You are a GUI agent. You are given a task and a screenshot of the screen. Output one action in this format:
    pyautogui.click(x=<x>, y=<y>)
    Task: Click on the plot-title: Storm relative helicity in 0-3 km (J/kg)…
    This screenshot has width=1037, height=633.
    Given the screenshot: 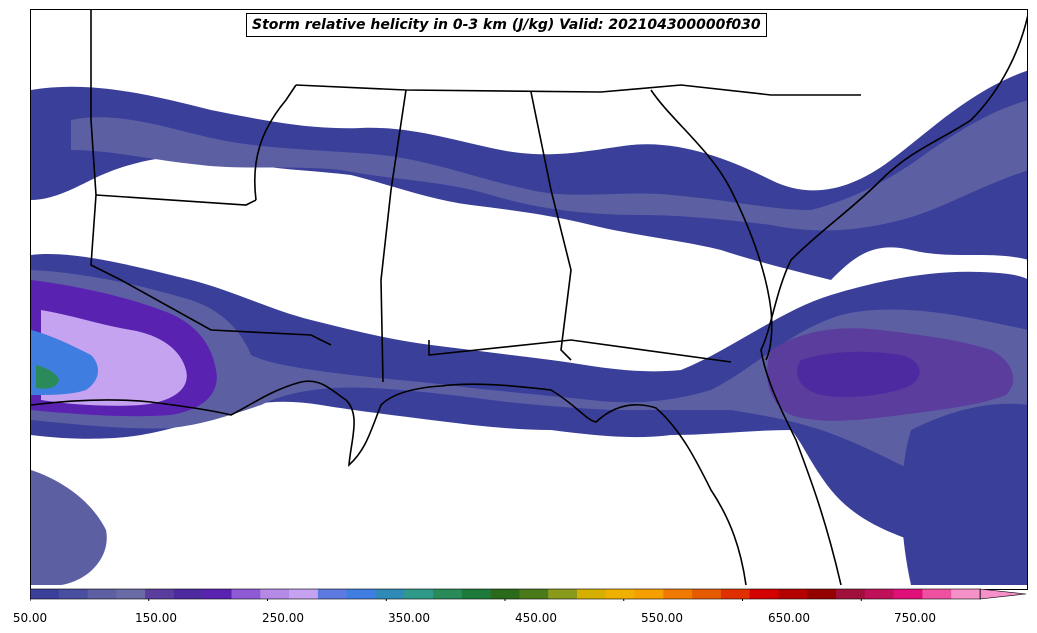 What is the action you would take?
    pyautogui.click(x=506, y=25)
    